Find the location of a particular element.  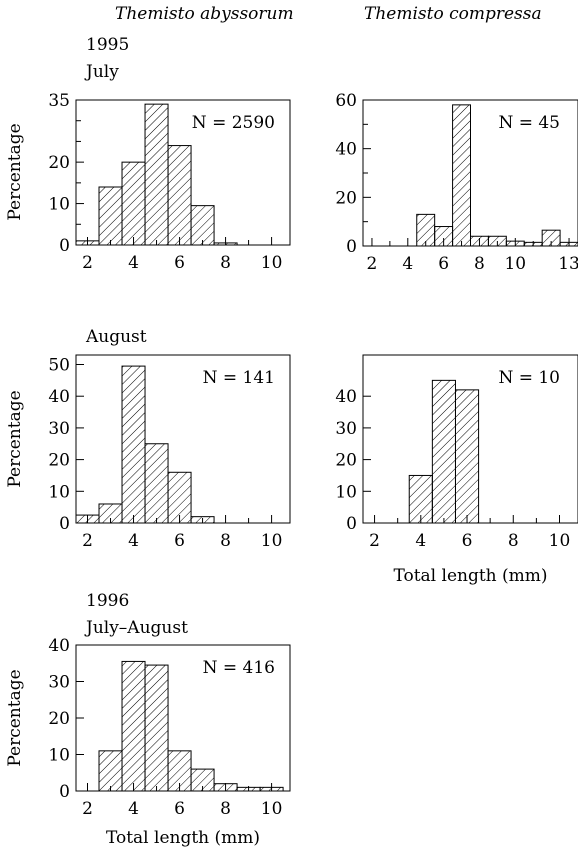

sample-size-annotation: N = 2590 is located at coordinates (233, 123).